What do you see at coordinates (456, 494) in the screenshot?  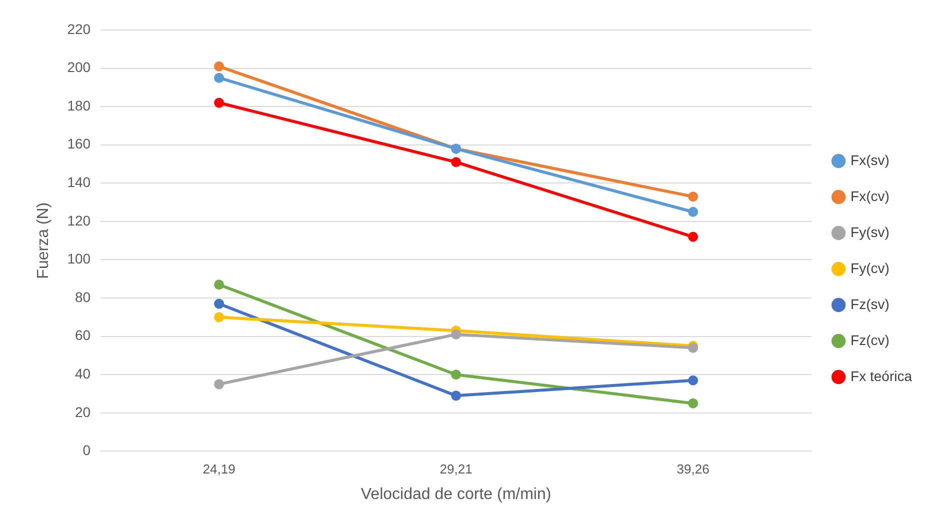 I see `x-axis-title: Velocidad de corte (m/min)` at bounding box center [456, 494].